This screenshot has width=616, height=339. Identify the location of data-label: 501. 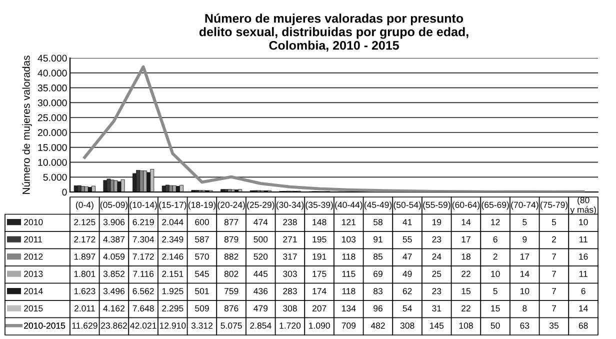
(202, 291).